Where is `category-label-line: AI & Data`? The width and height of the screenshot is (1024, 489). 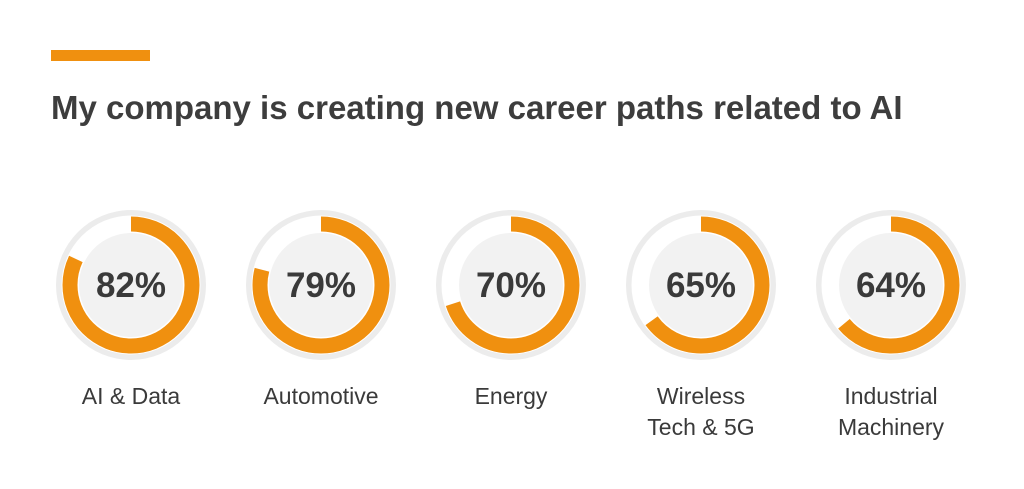
category-label-line: AI & Data is located at coordinates (131, 396).